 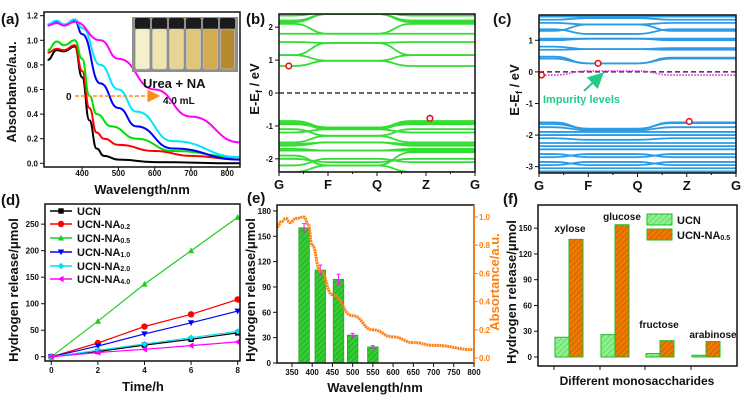 What do you see at coordinates (373, 372) in the screenshot?
I see `x-tick-label: 550` at bounding box center [373, 372].